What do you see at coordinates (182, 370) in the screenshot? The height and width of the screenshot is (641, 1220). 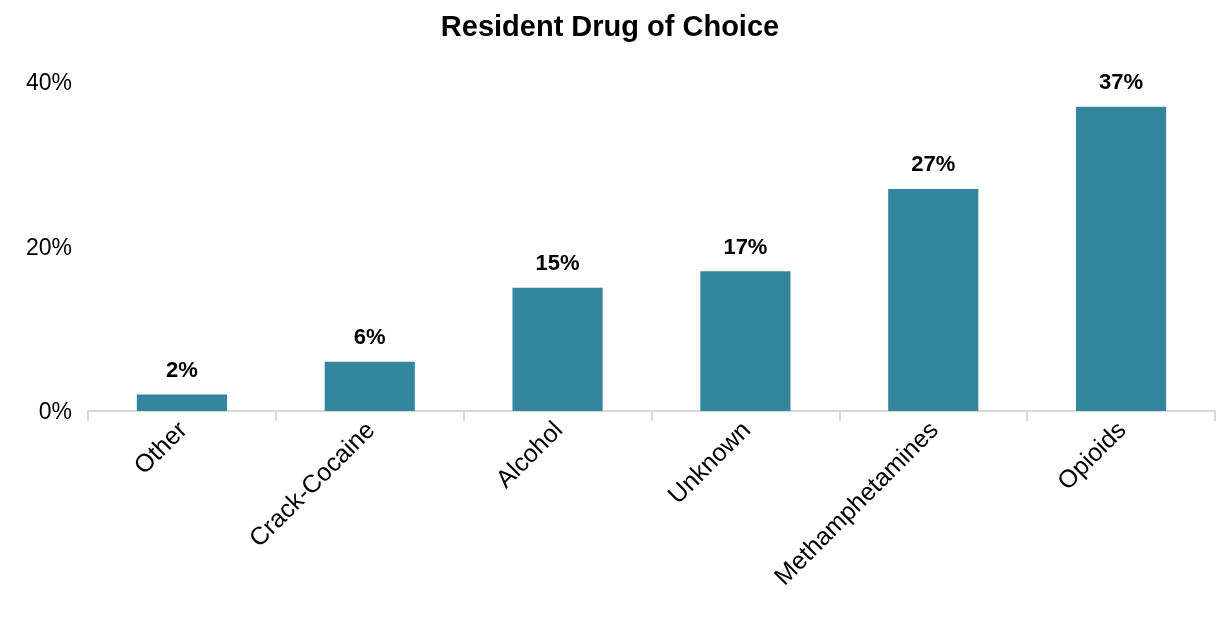 I see `data-label: 2%` at bounding box center [182, 370].